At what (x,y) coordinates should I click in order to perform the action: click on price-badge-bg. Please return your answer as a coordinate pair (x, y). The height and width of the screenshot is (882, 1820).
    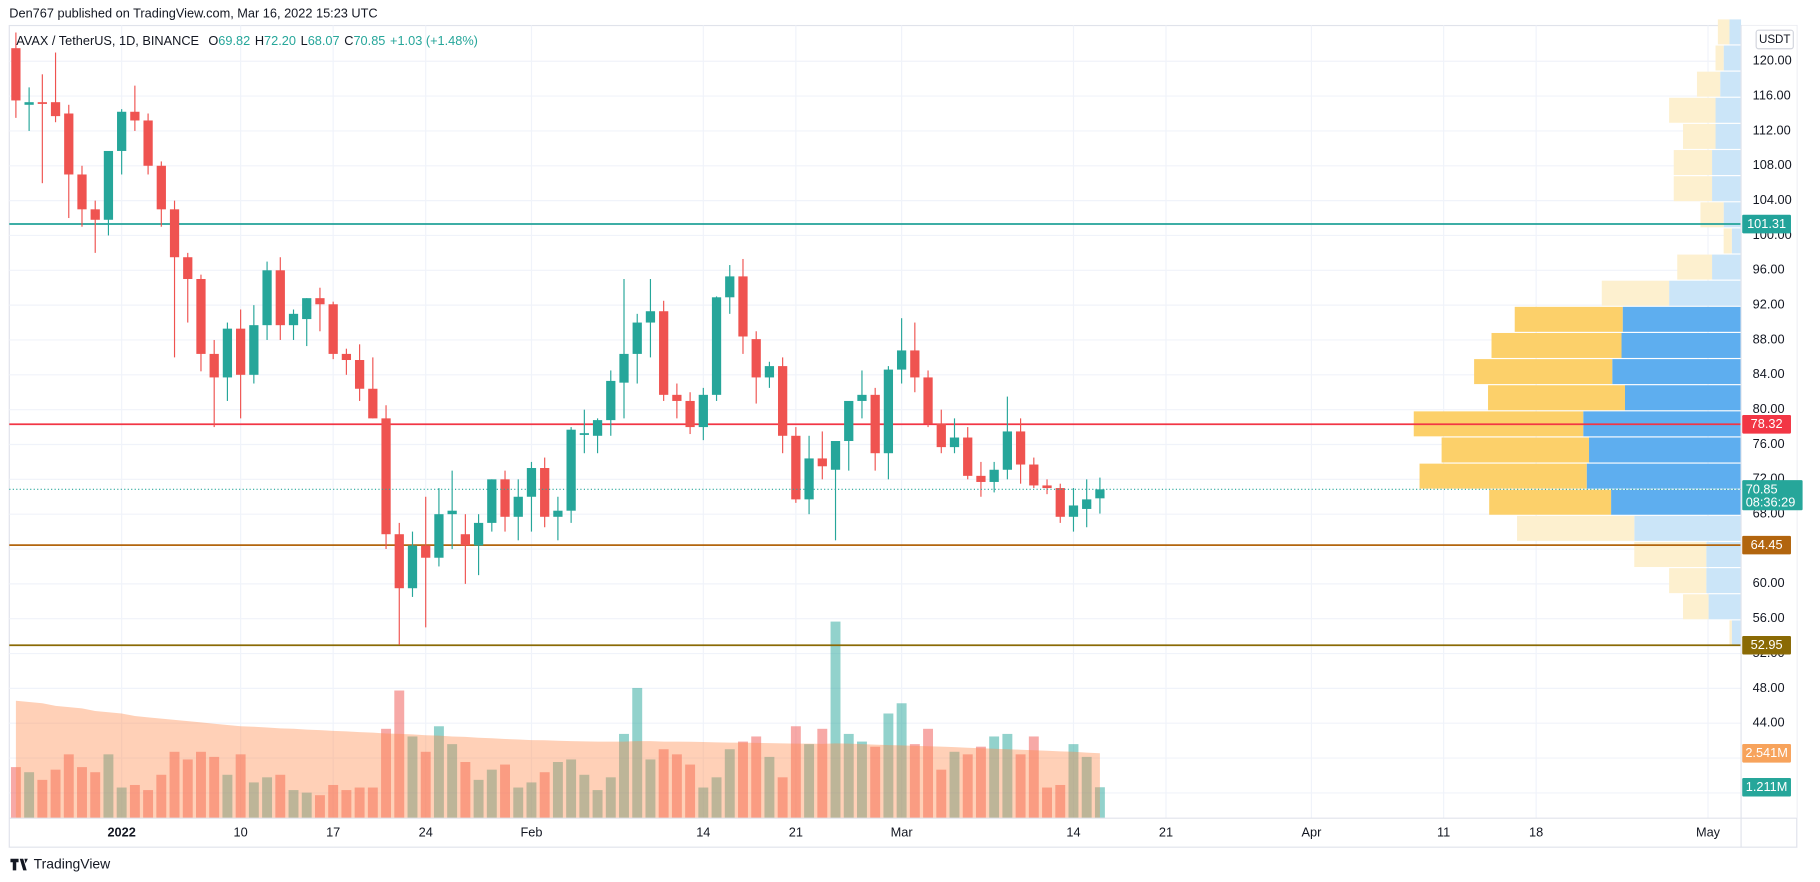
    Looking at the image, I should click on (1772, 495).